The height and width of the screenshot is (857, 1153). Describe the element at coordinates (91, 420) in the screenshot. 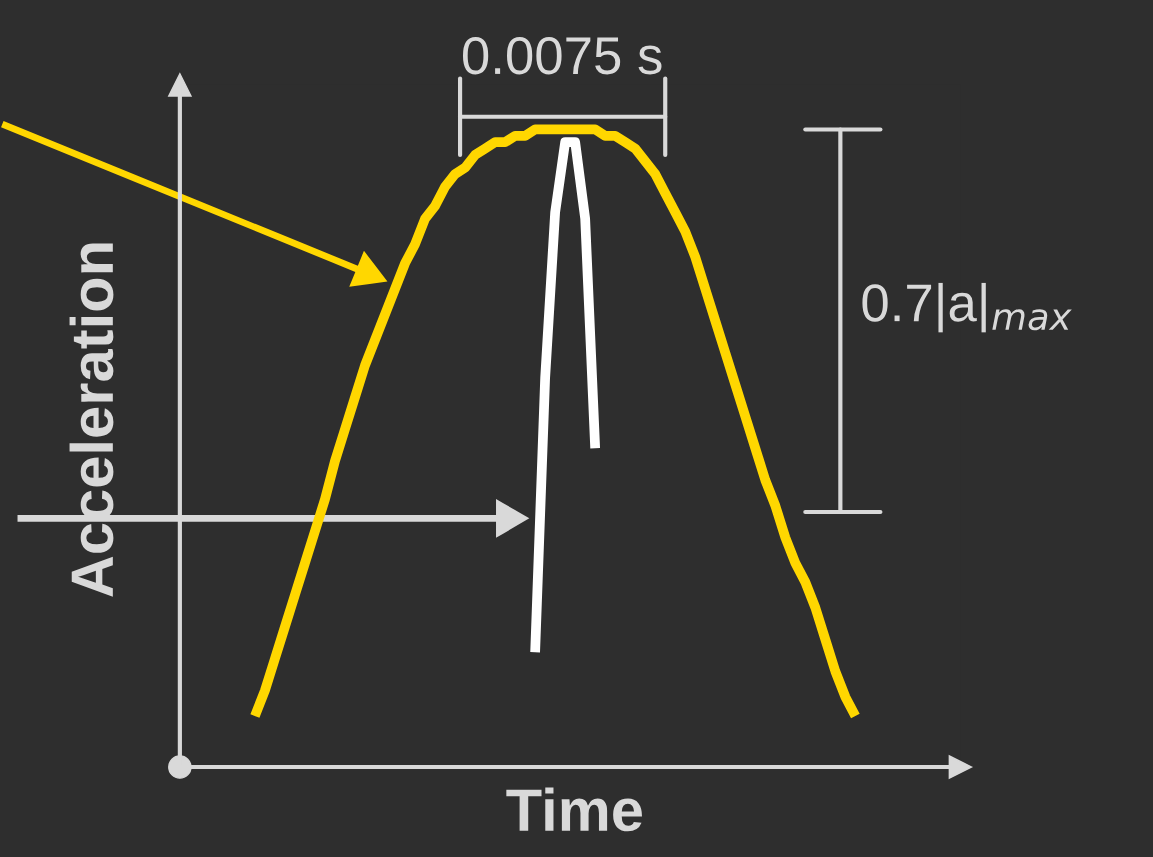

I see `y-axis-title: Acceleration` at that location.